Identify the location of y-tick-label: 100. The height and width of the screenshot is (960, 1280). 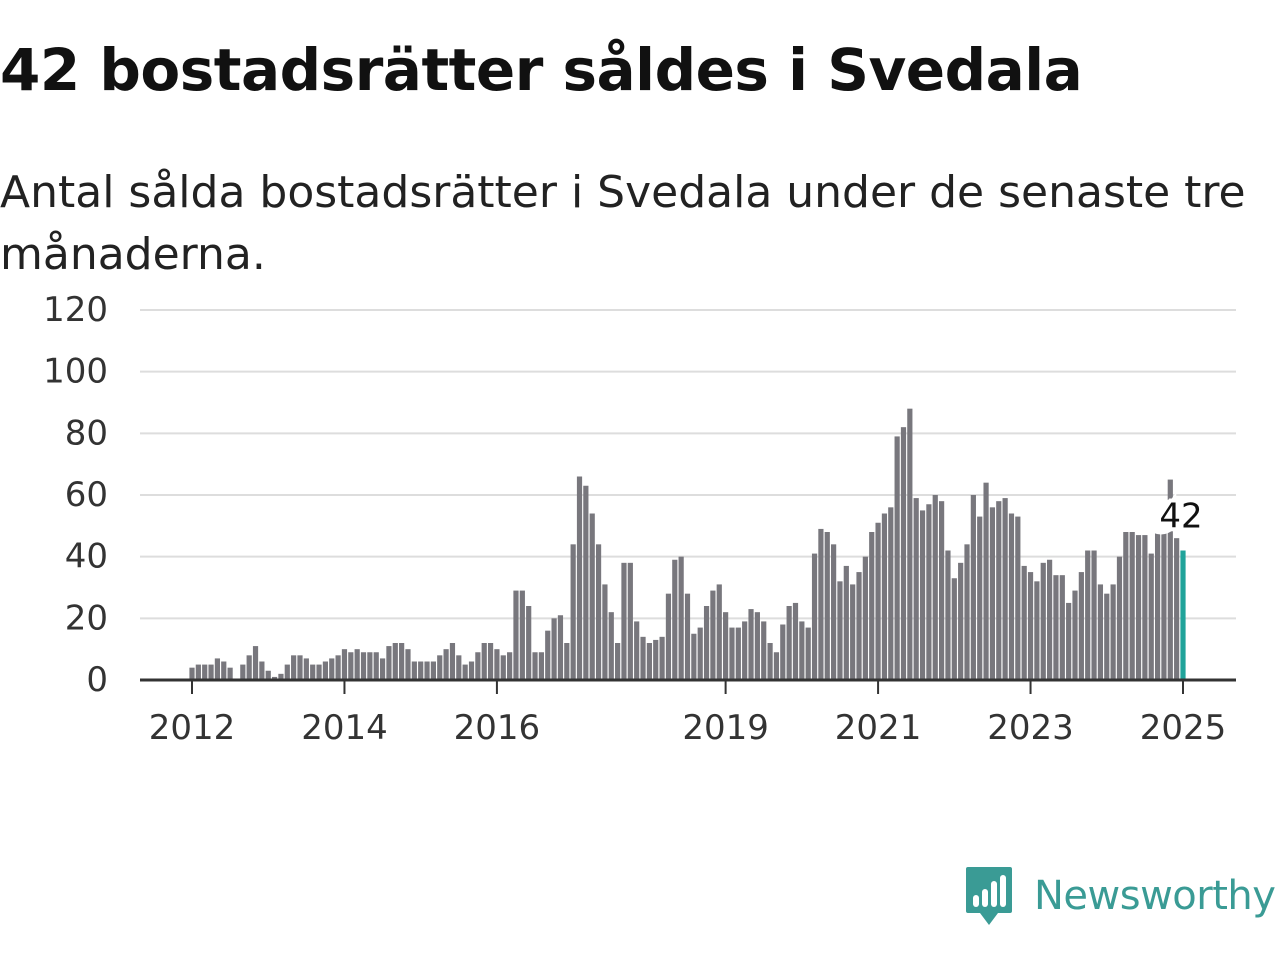
(75, 372).